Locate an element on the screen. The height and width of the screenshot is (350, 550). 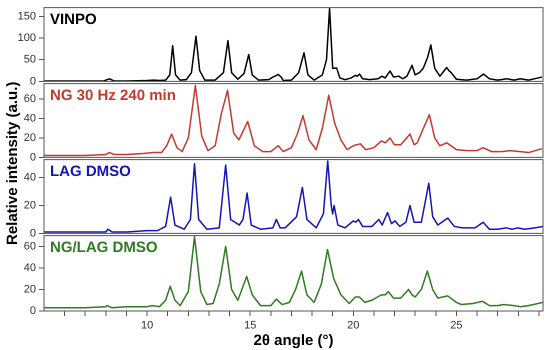
x-tick-label: 15 is located at coordinates (250, 326).